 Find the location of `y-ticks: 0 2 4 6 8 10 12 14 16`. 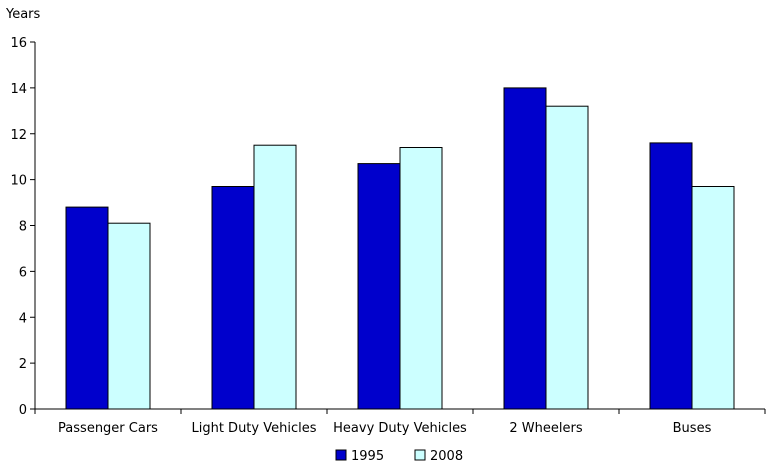

y-ticks: 0 2 4 6 8 10 12 14 16 is located at coordinates (22, 227).